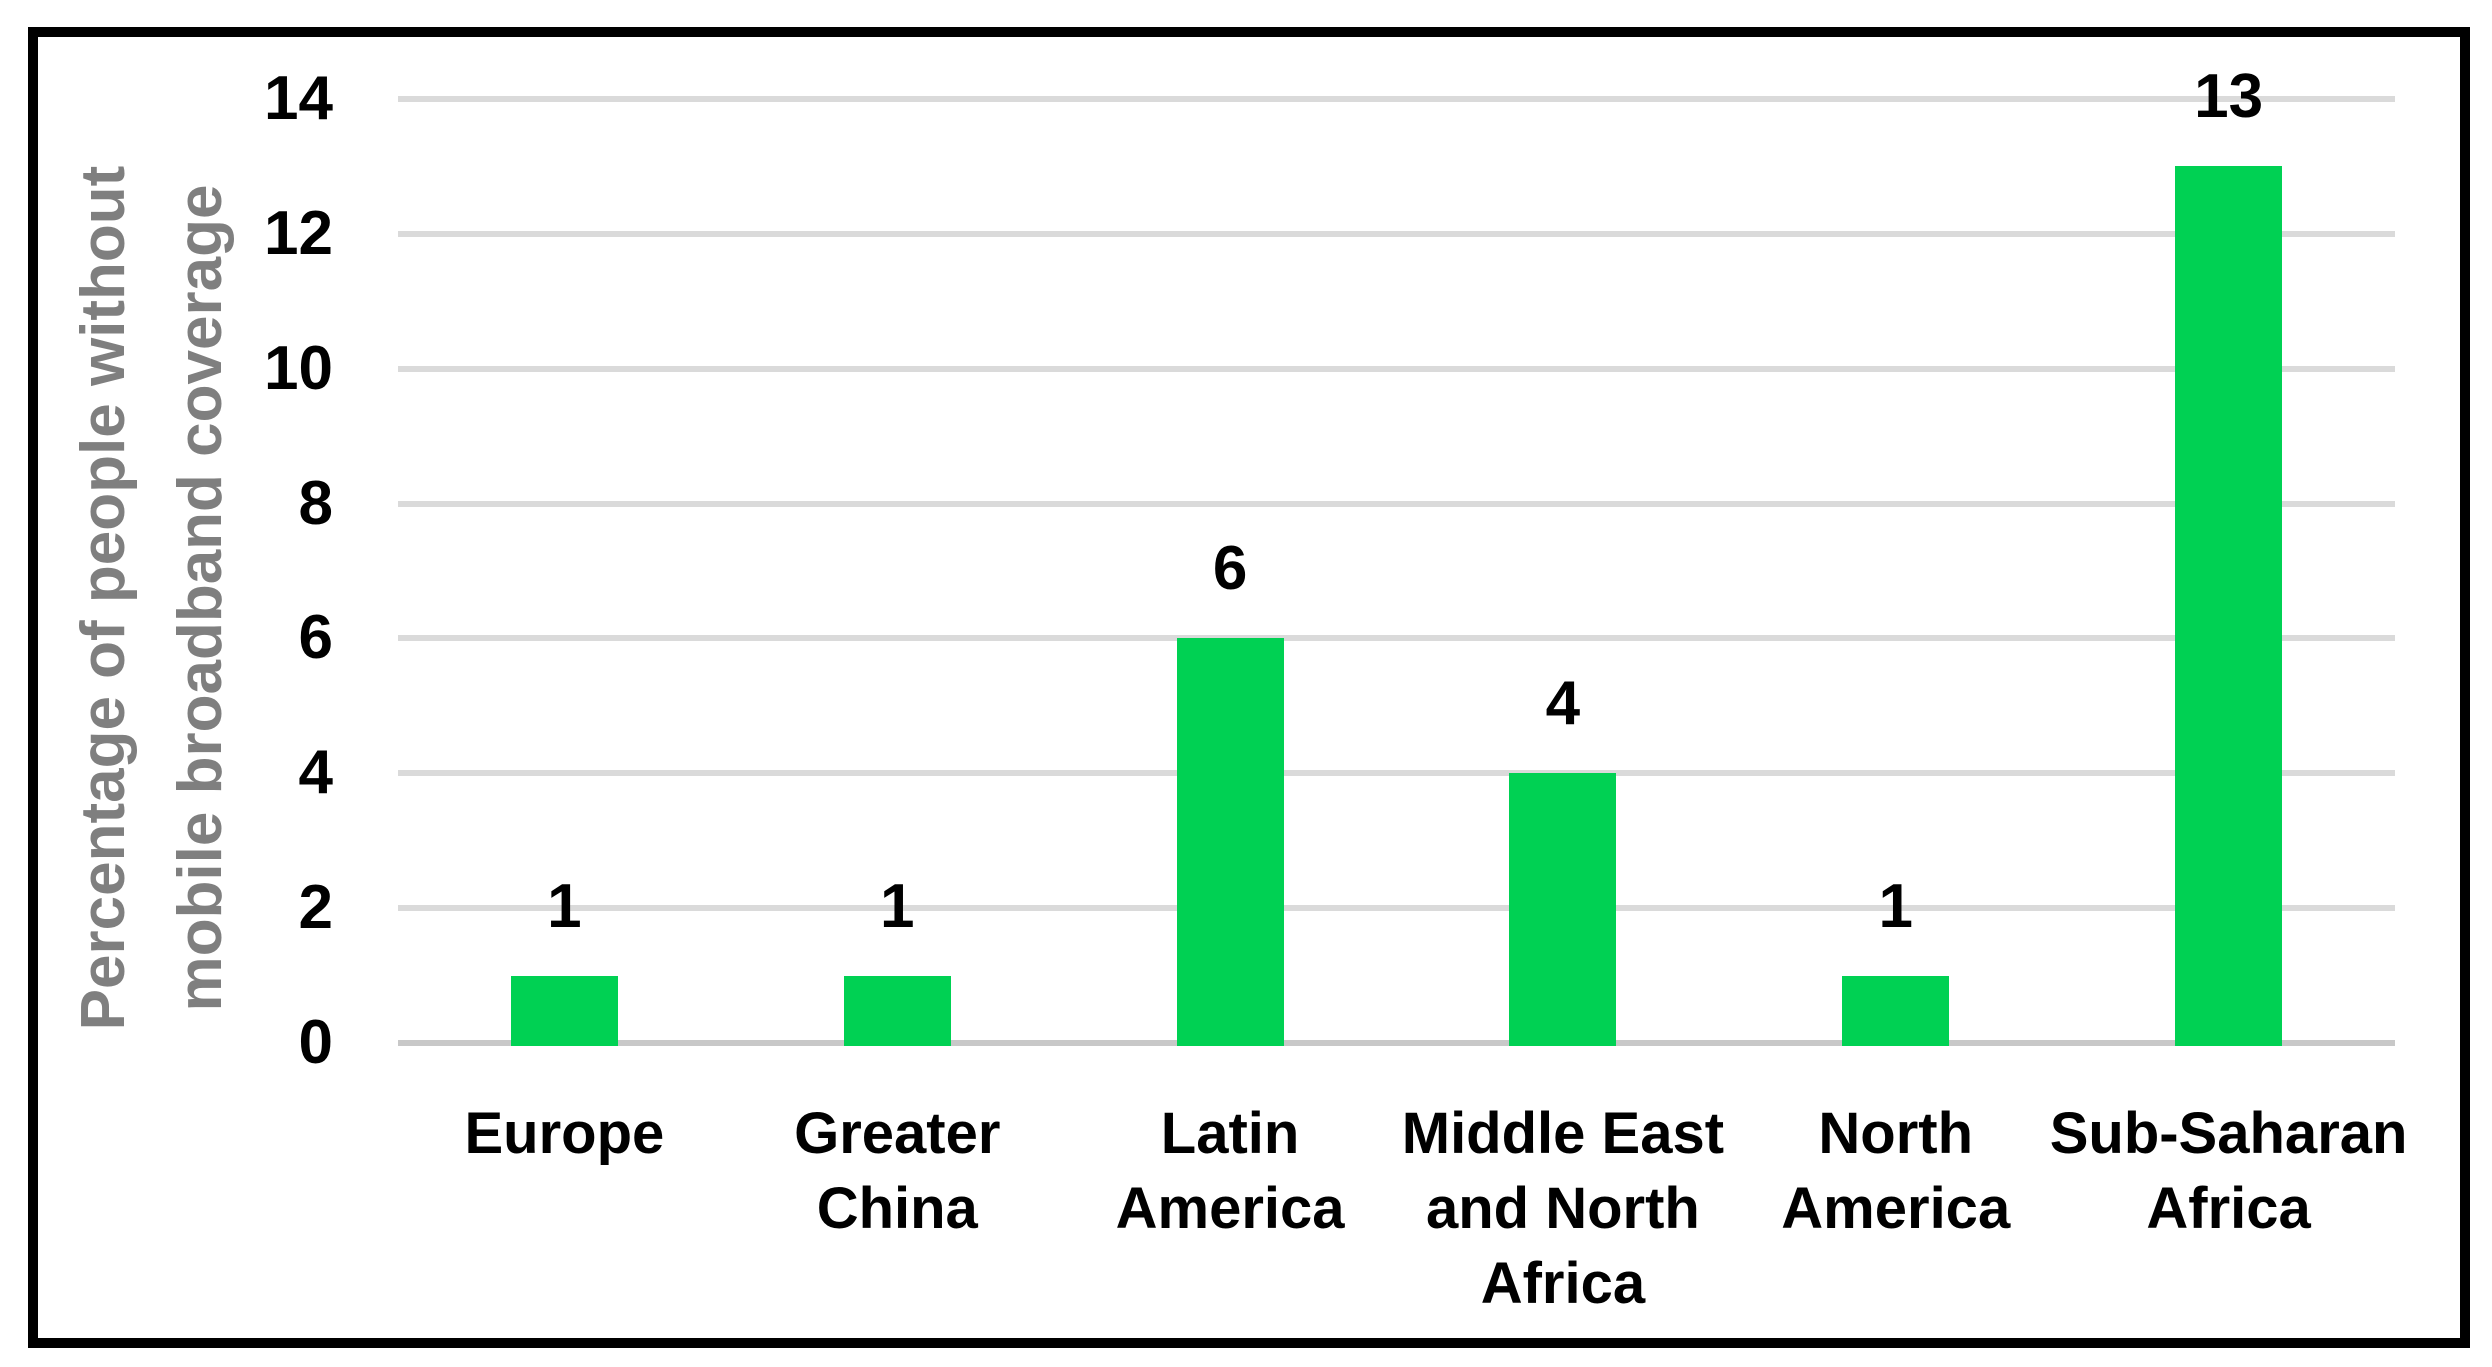  Describe the element at coordinates (298, 233) in the screenshot. I see `y-tick-label: 12` at that location.